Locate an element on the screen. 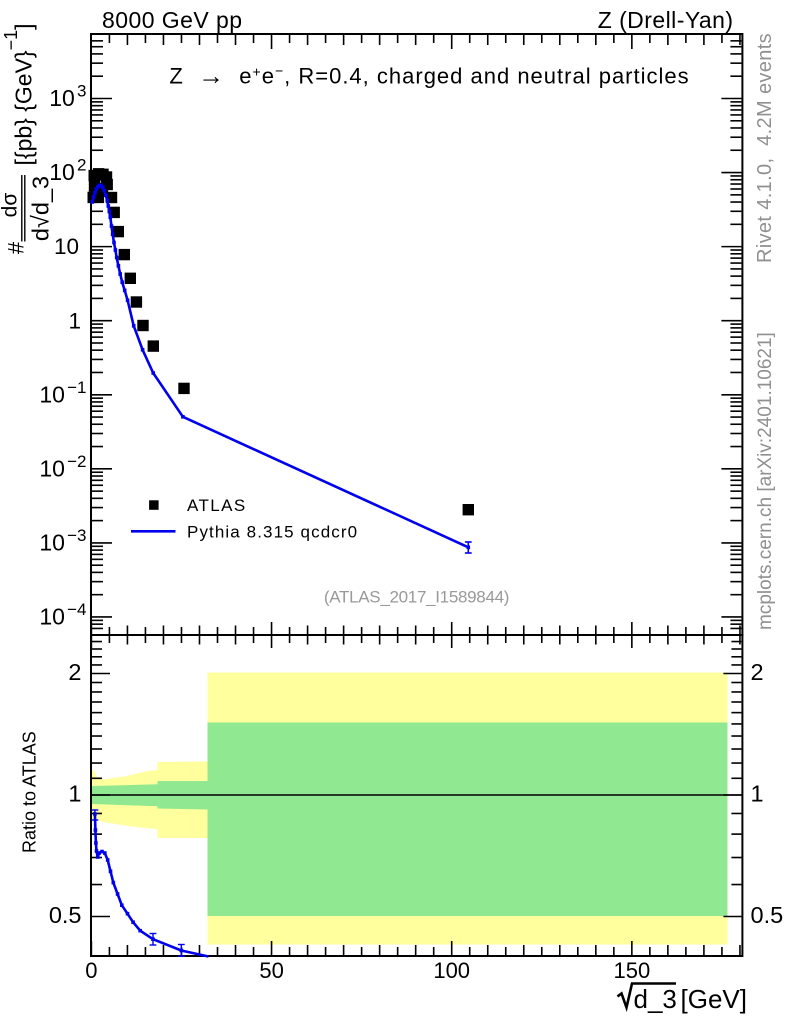 The height and width of the screenshot is (1024, 786). svg-text: ATLAS is located at coordinates (217, 505).